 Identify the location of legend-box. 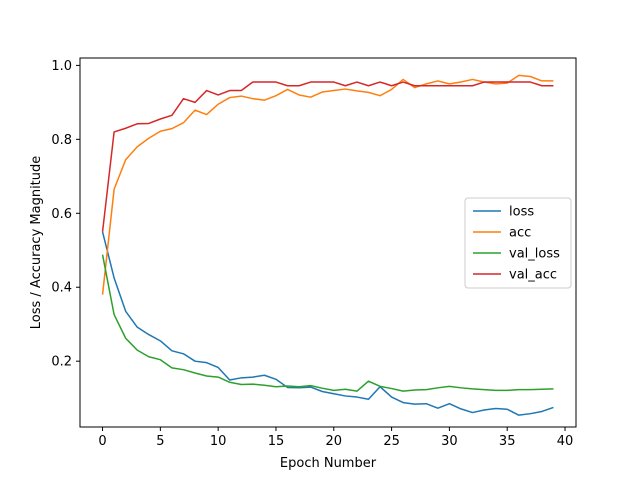
(518, 243).